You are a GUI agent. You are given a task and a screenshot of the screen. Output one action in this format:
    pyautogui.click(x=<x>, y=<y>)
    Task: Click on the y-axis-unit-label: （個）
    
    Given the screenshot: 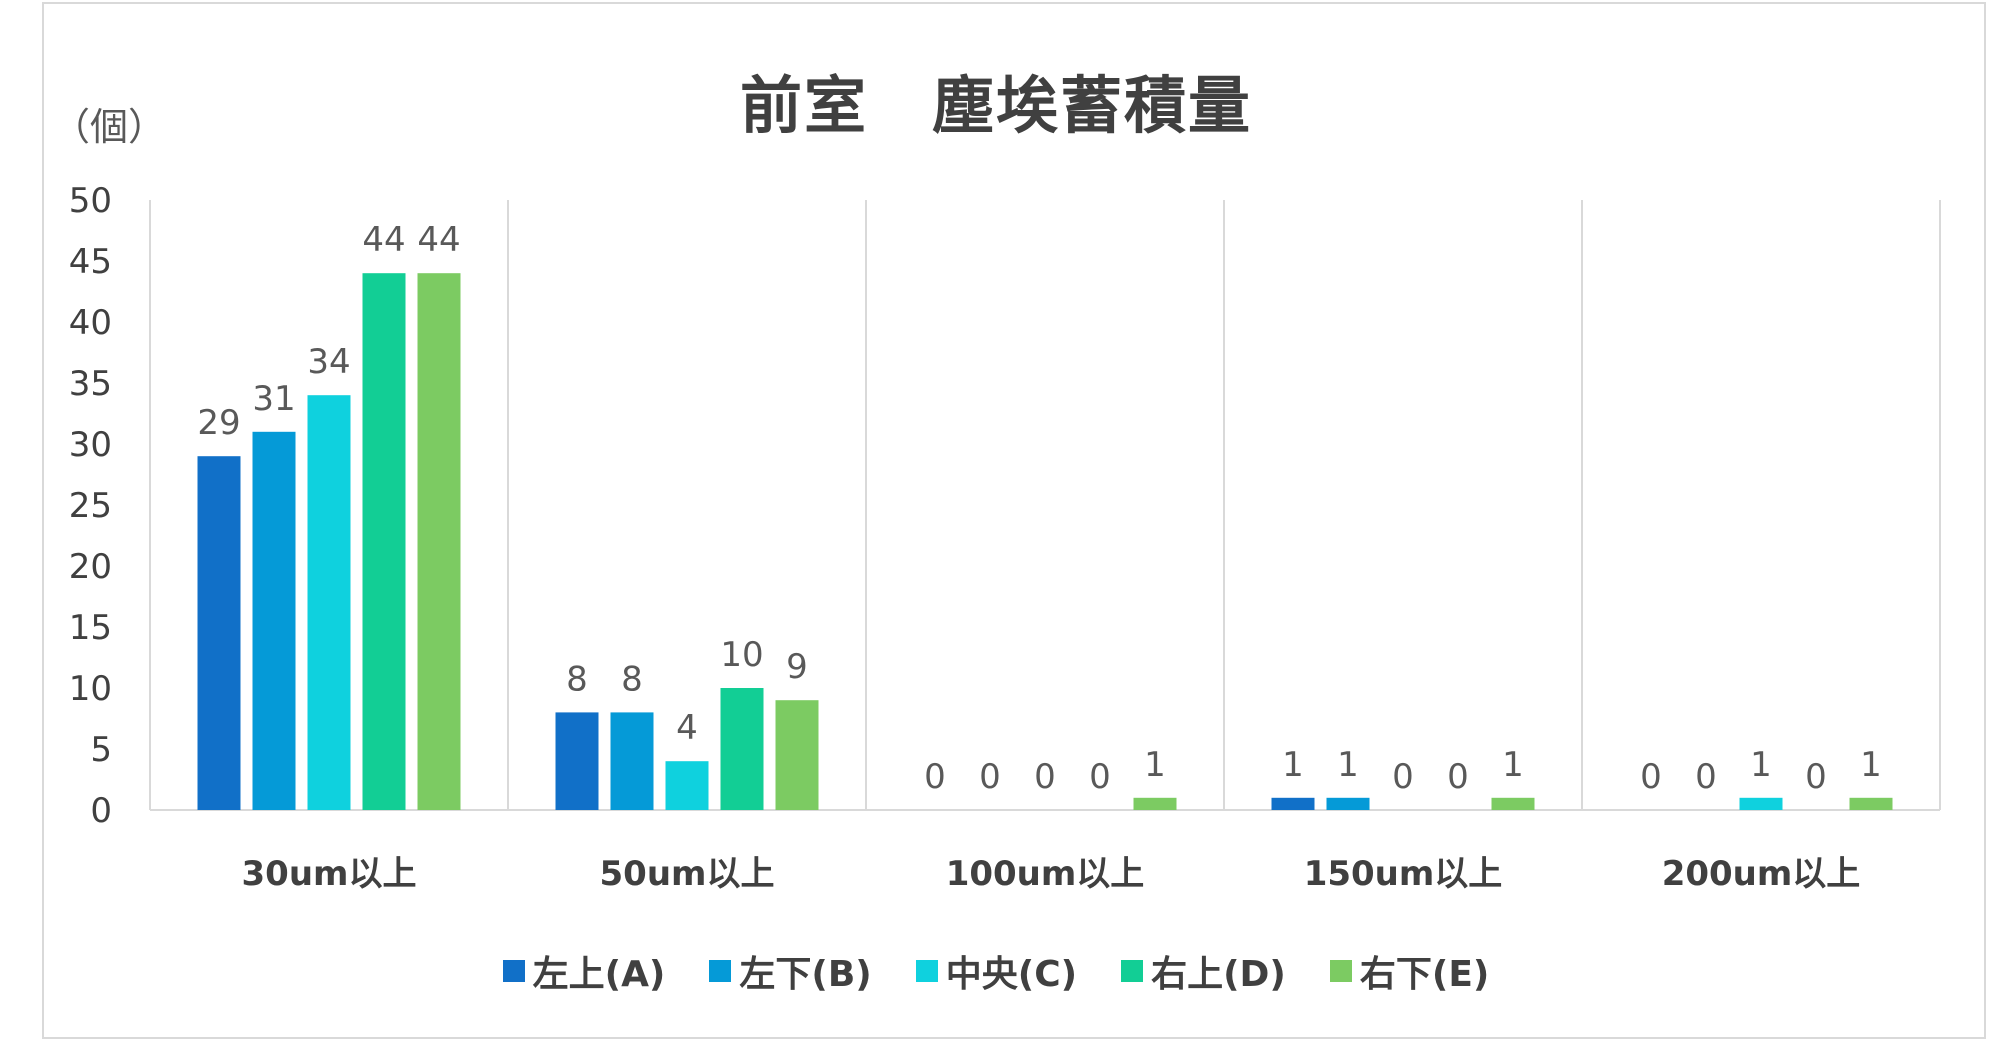 What is the action you would take?
    pyautogui.click(x=109, y=127)
    